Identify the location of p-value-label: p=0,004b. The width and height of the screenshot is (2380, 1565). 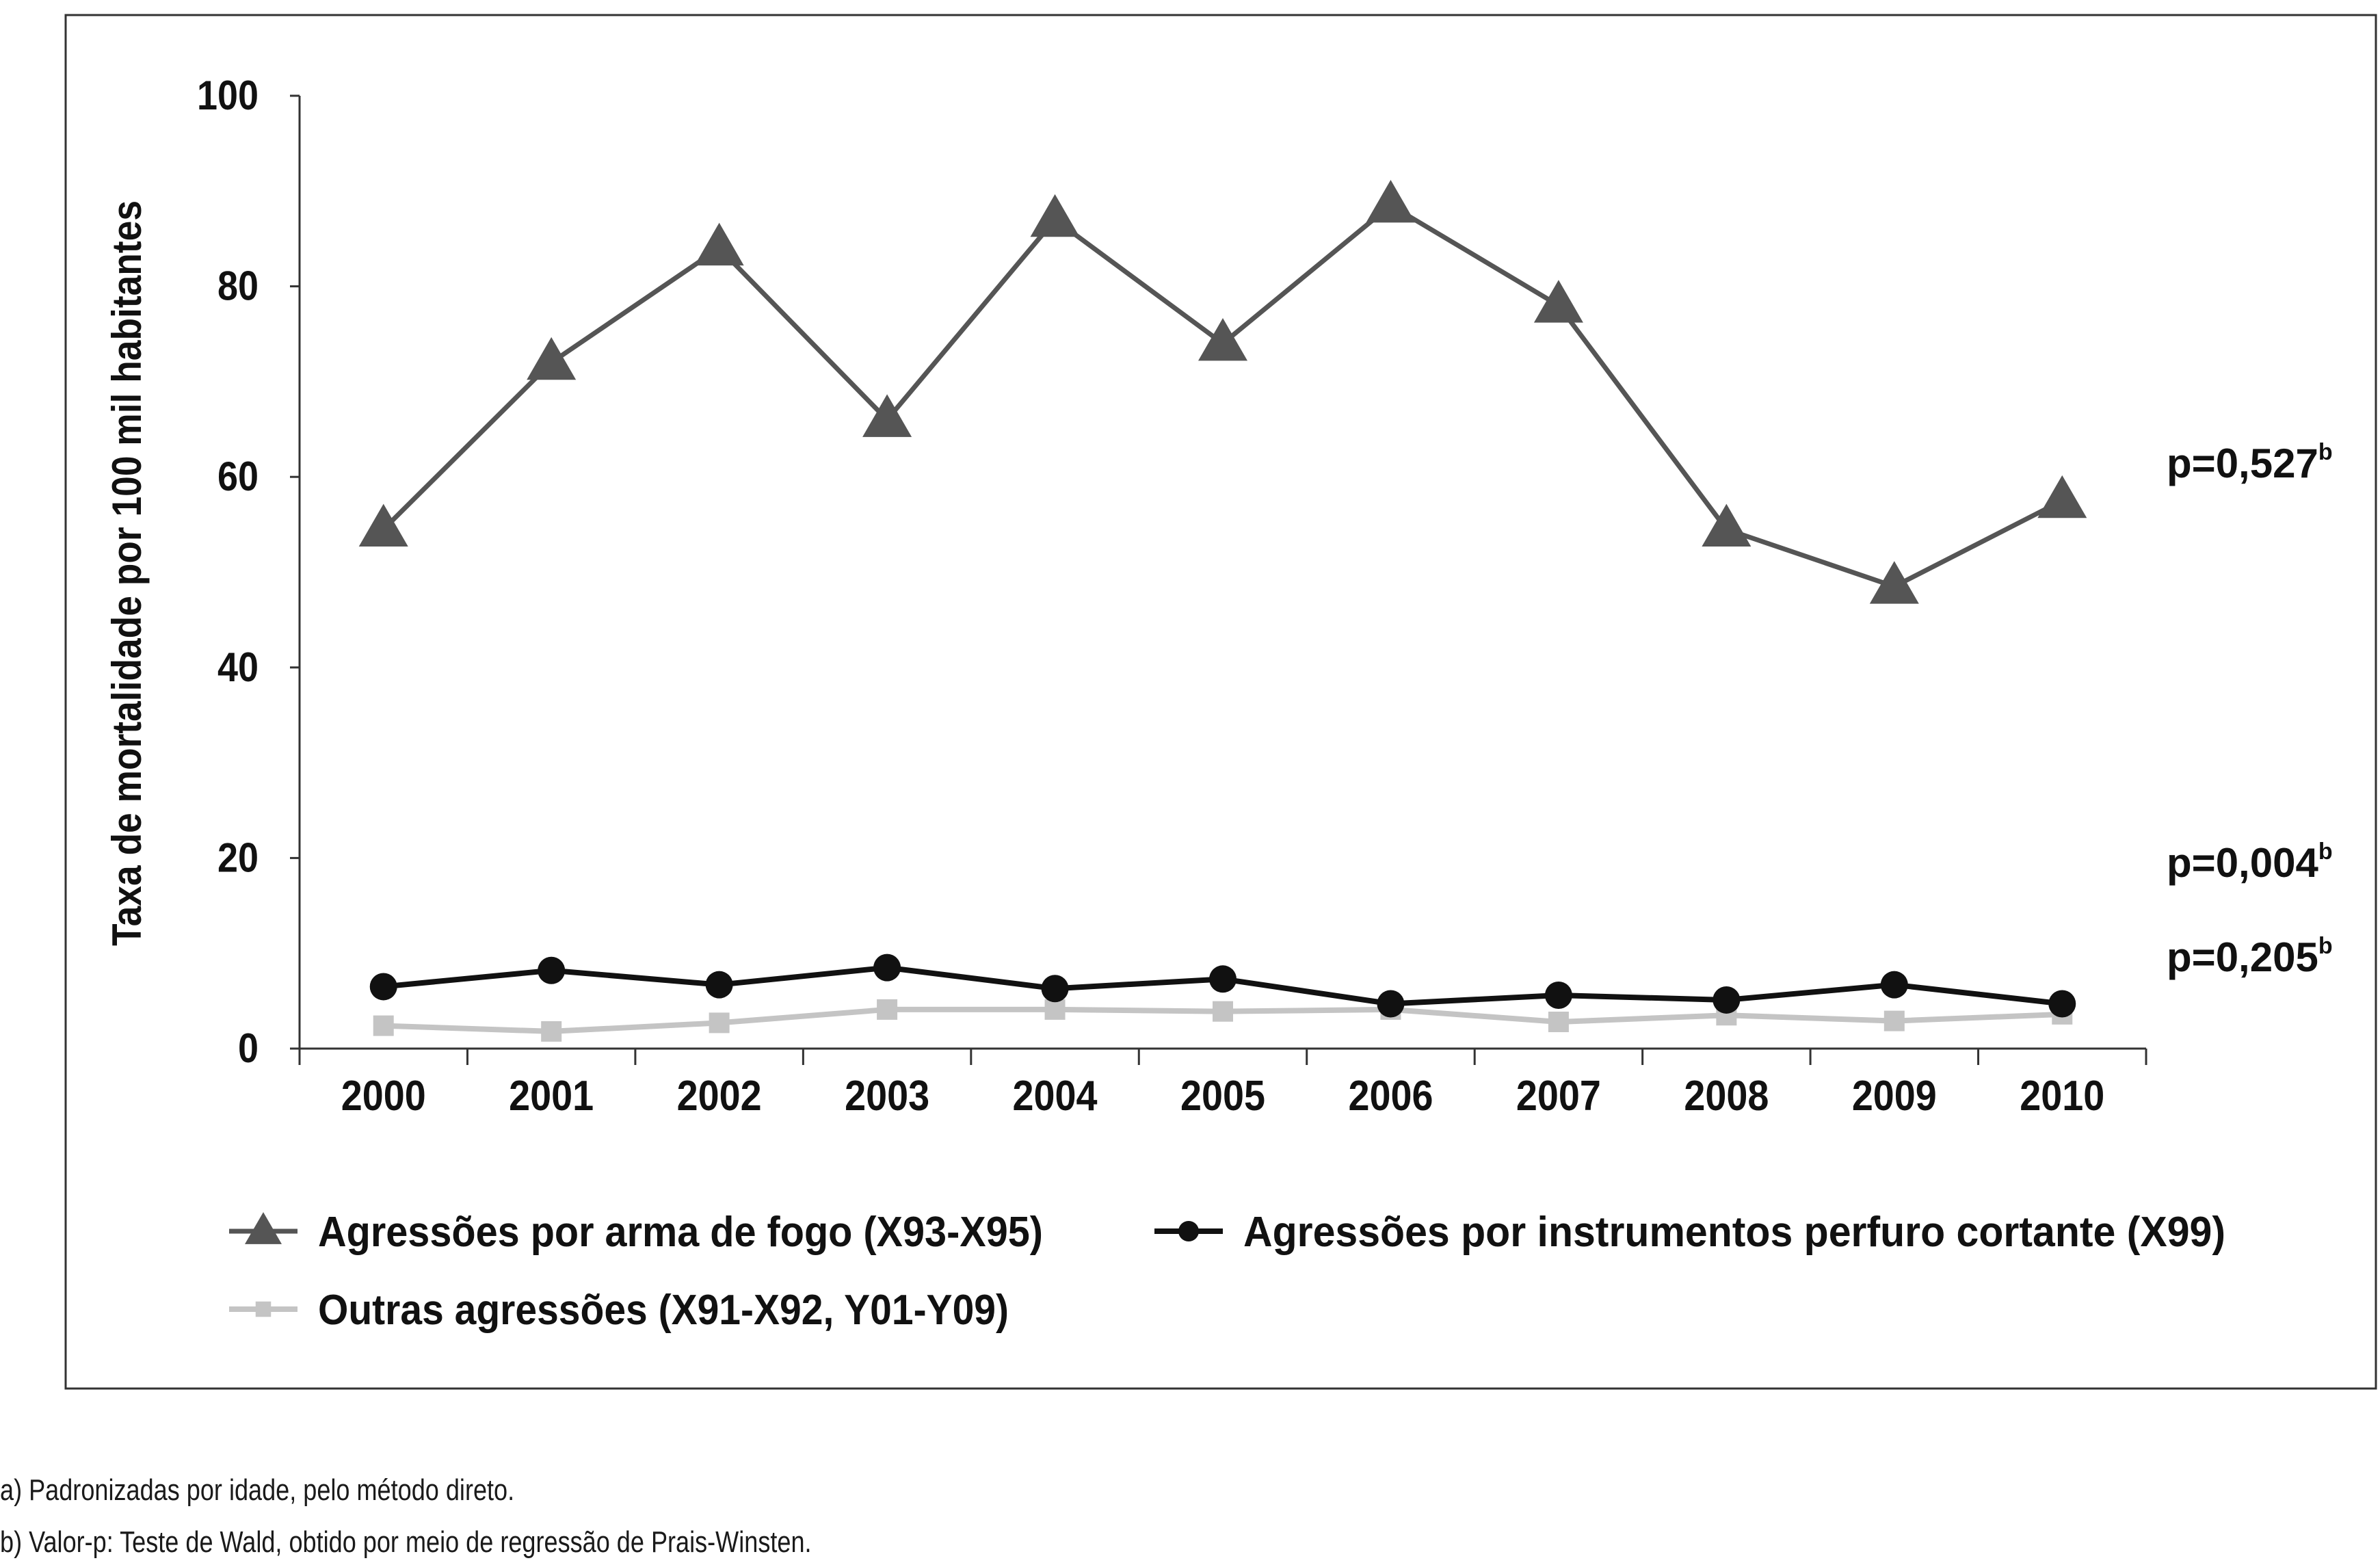
(2250, 862).